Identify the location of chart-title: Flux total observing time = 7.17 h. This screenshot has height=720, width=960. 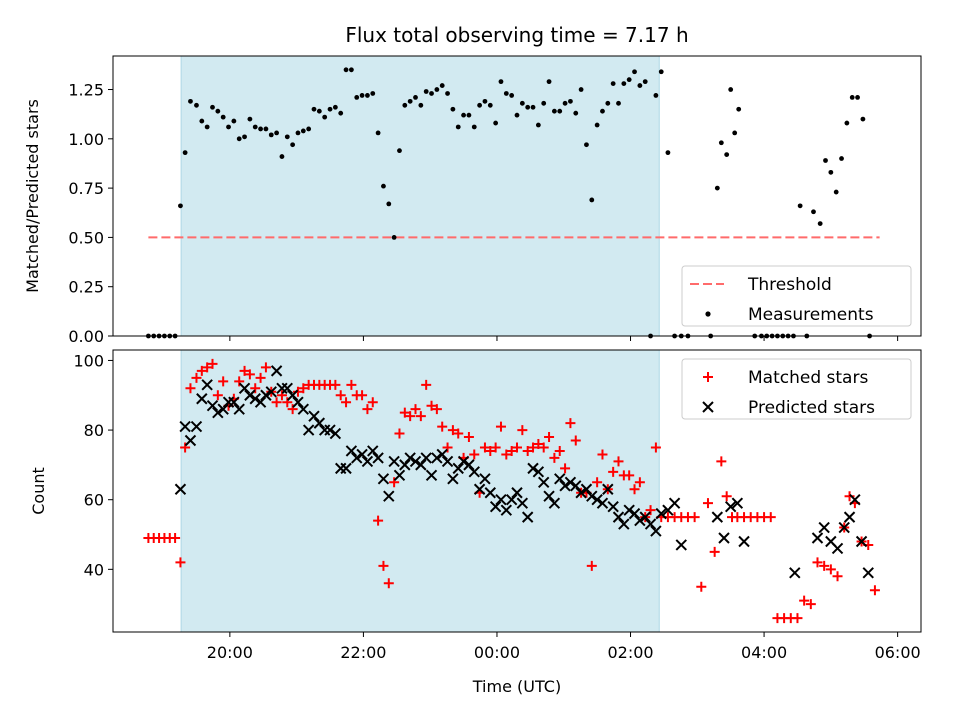
(516, 35).